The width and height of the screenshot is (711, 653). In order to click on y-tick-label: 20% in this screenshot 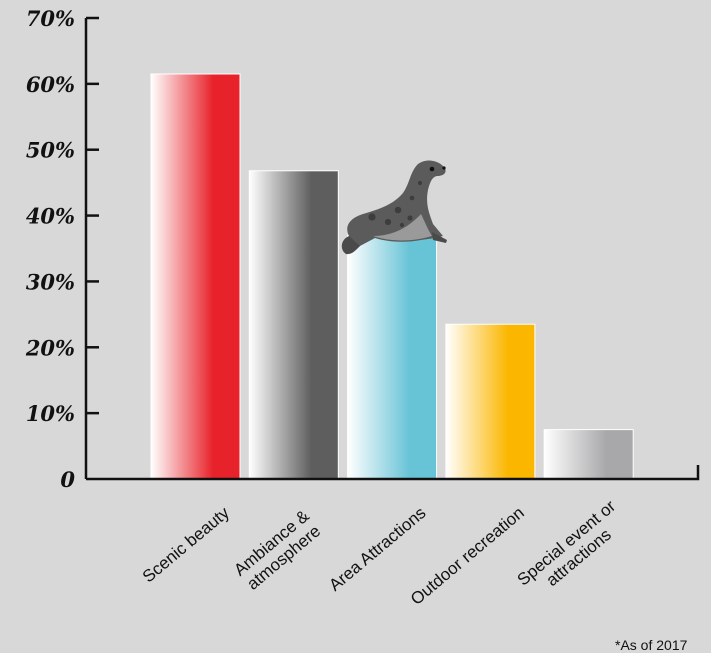, I will do `click(50, 347)`.